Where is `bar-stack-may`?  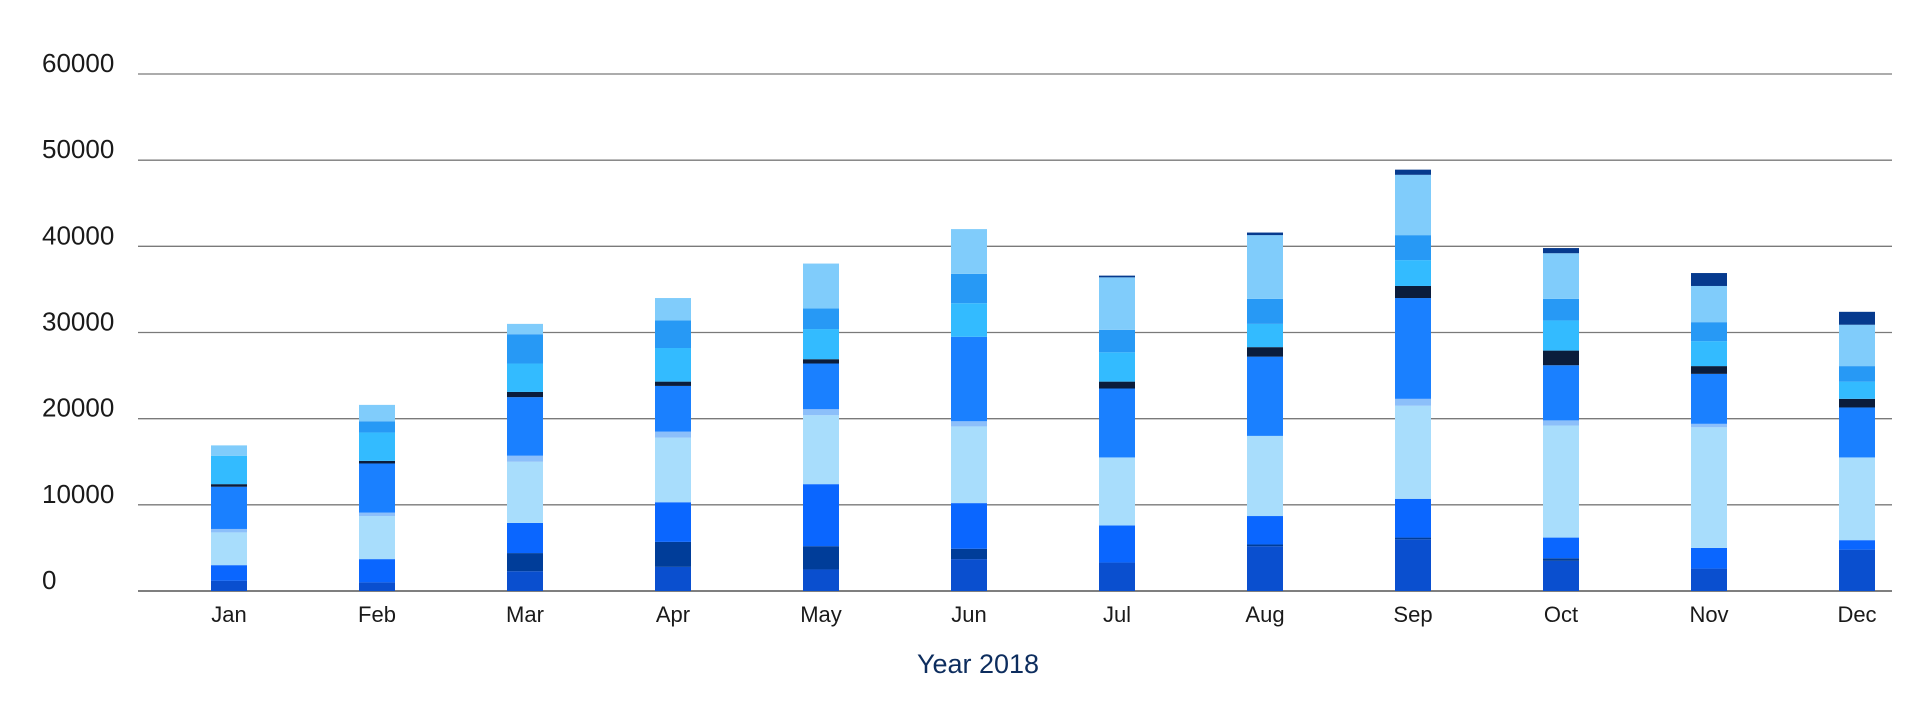 bar-stack-may is located at coordinates (821, 427).